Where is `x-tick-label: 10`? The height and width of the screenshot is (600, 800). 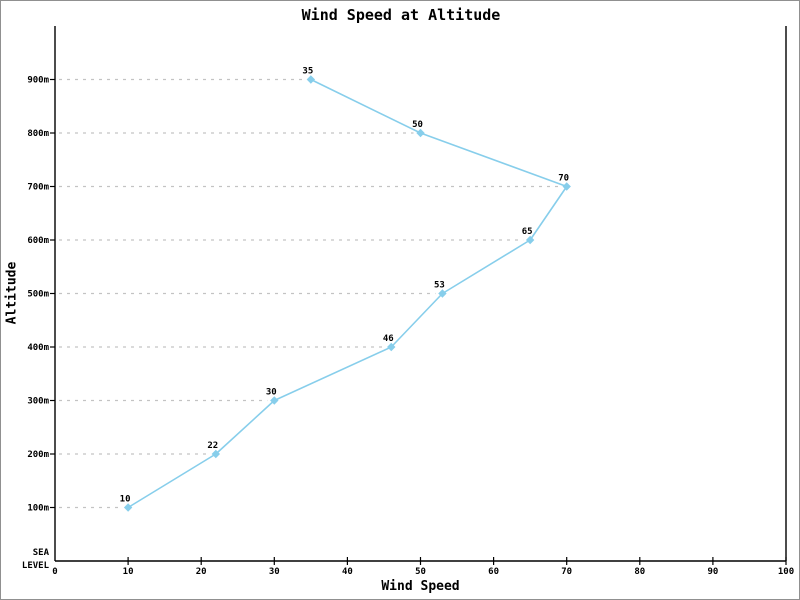
x-tick-label: 10 is located at coordinates (128, 572).